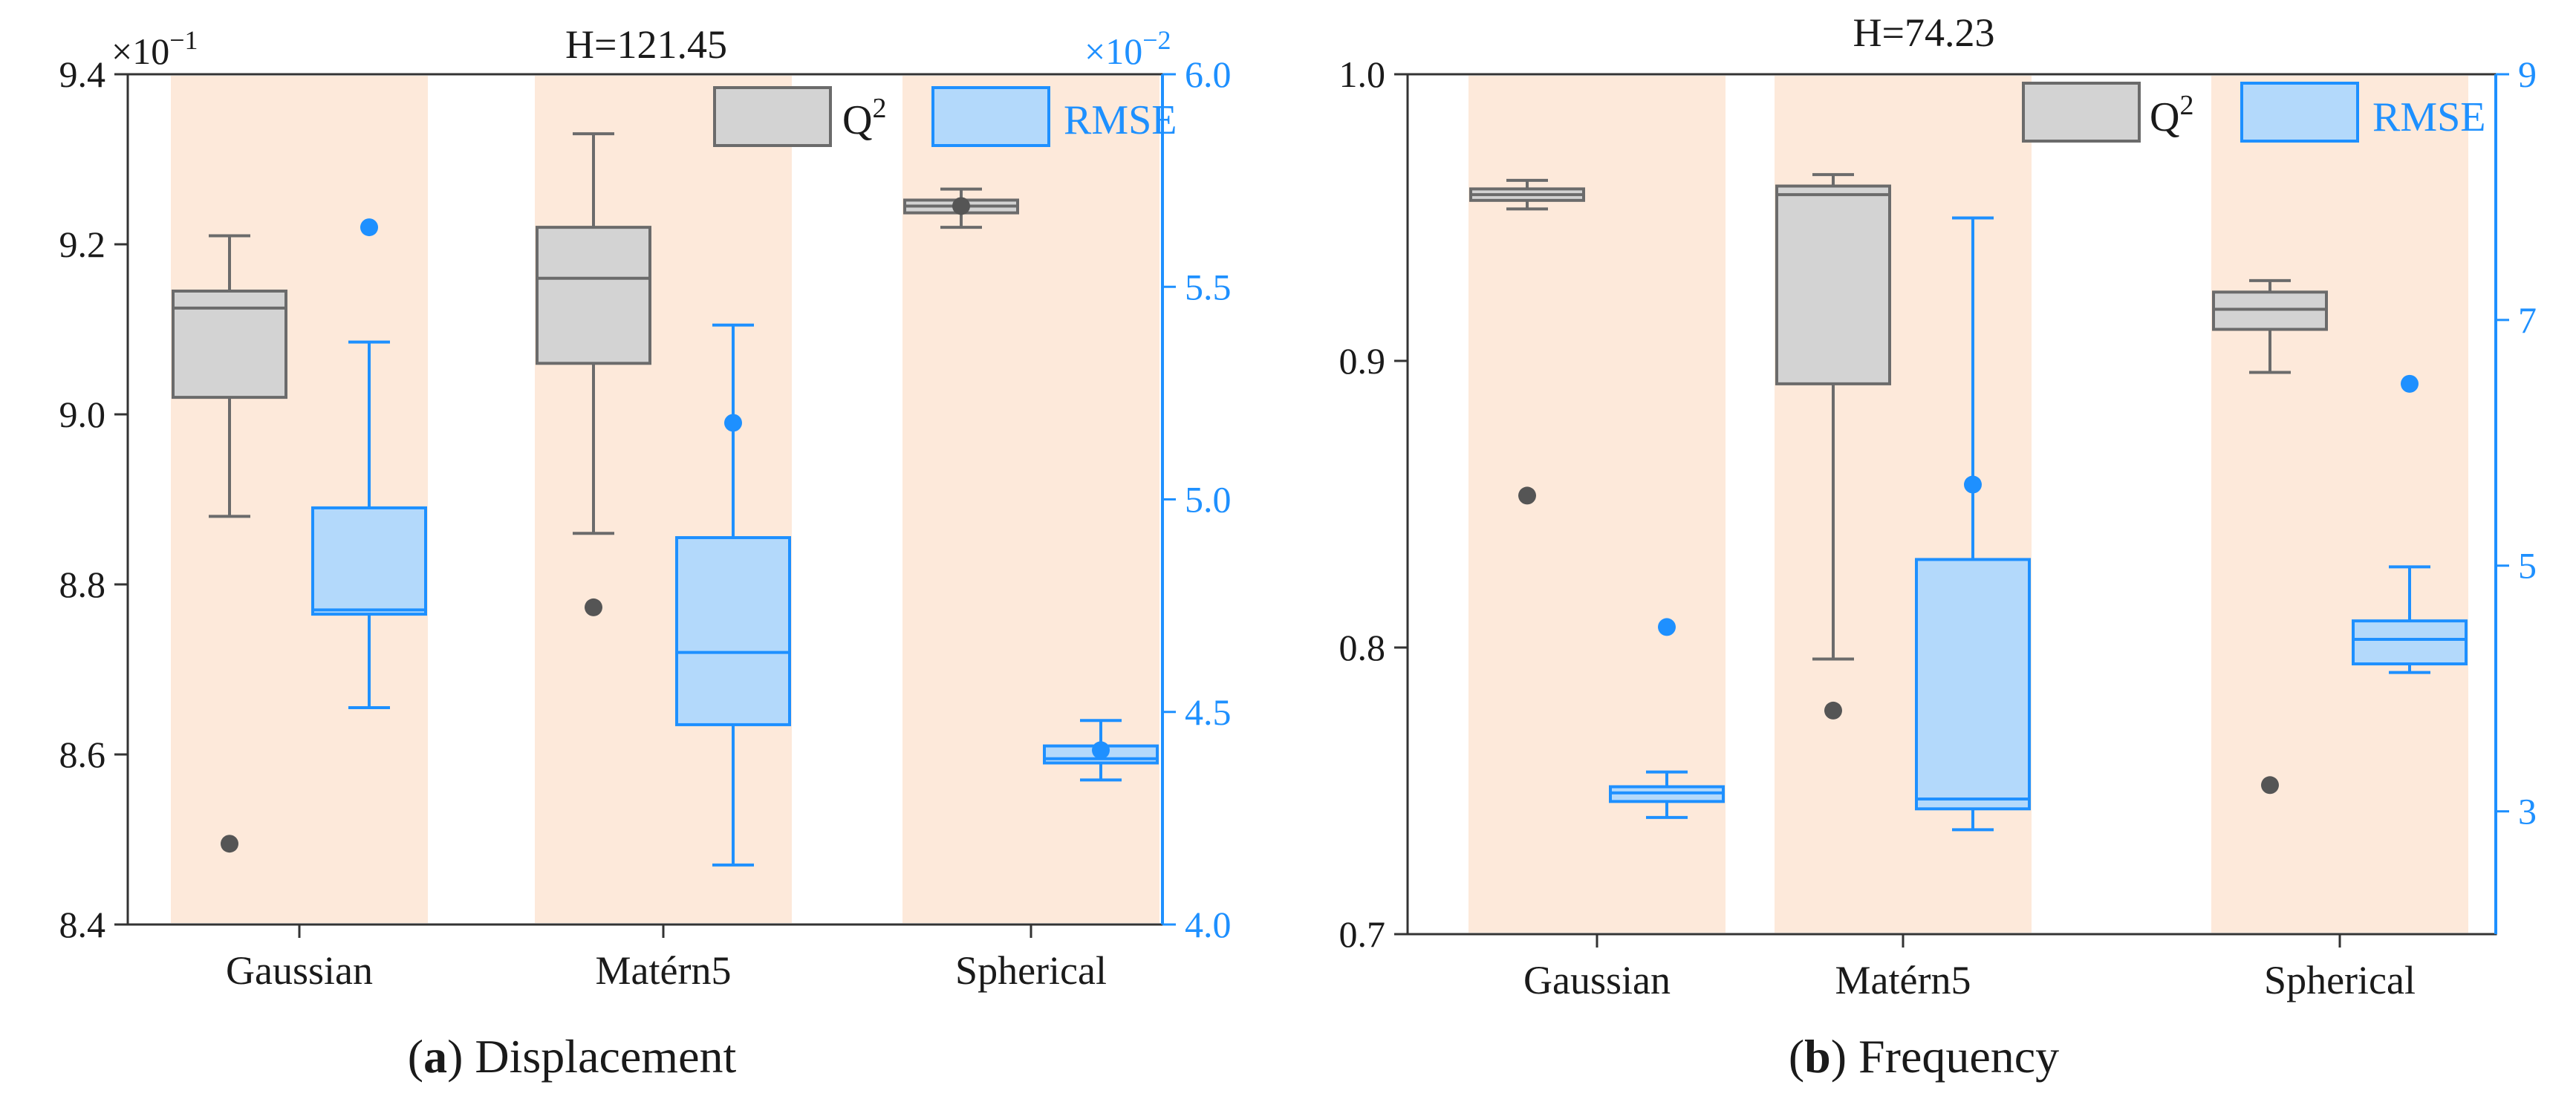 The image size is (2576, 1099). What do you see at coordinates (154, 48) in the screenshot?
I see `left-axis-multiplier: ×10⁻¹` at bounding box center [154, 48].